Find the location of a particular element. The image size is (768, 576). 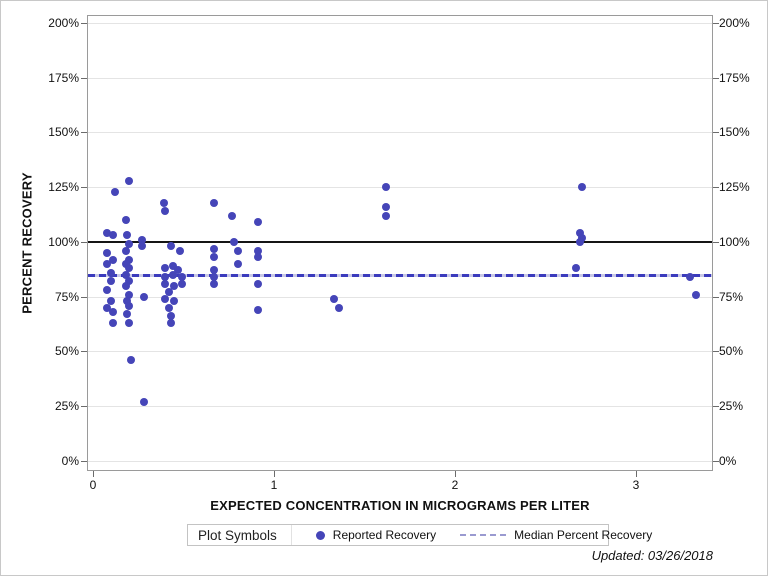

legend-item-reported-recovery: Reported Recovery is located at coordinates (376, 535).